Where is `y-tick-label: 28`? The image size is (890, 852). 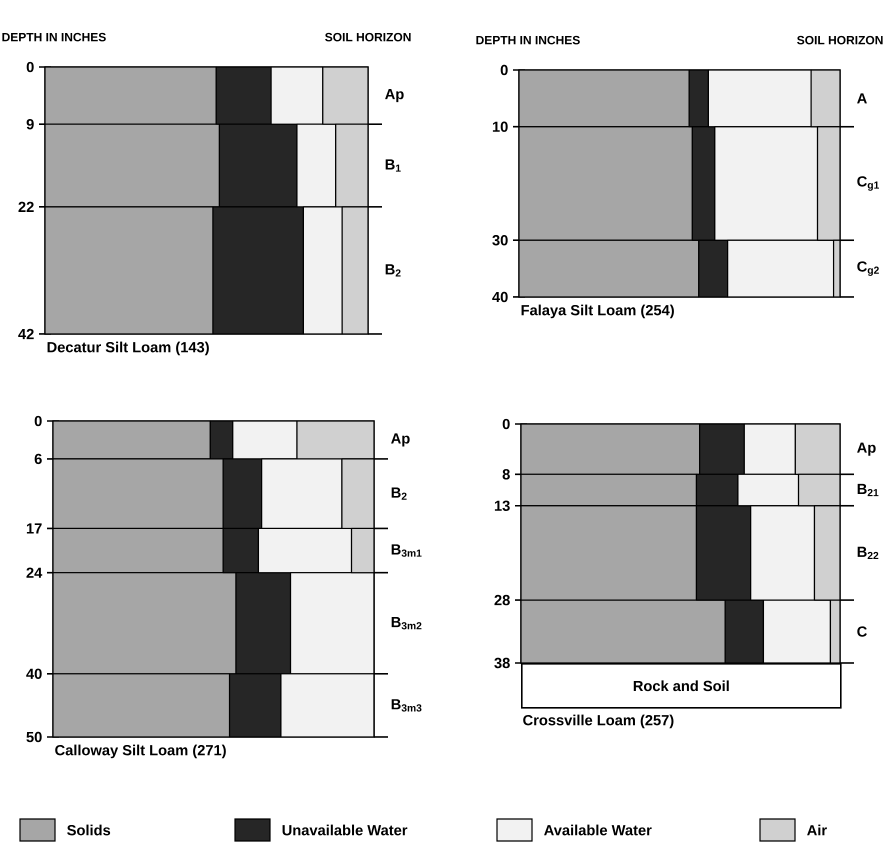
y-tick-label: 28 is located at coordinates (502, 600).